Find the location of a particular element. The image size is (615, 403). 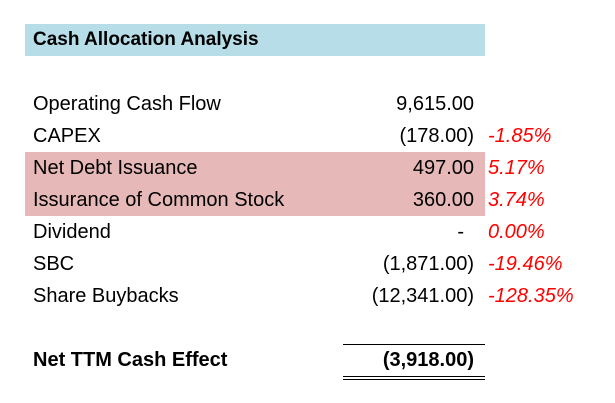

row-percent: -1.85% is located at coordinates (520, 136).